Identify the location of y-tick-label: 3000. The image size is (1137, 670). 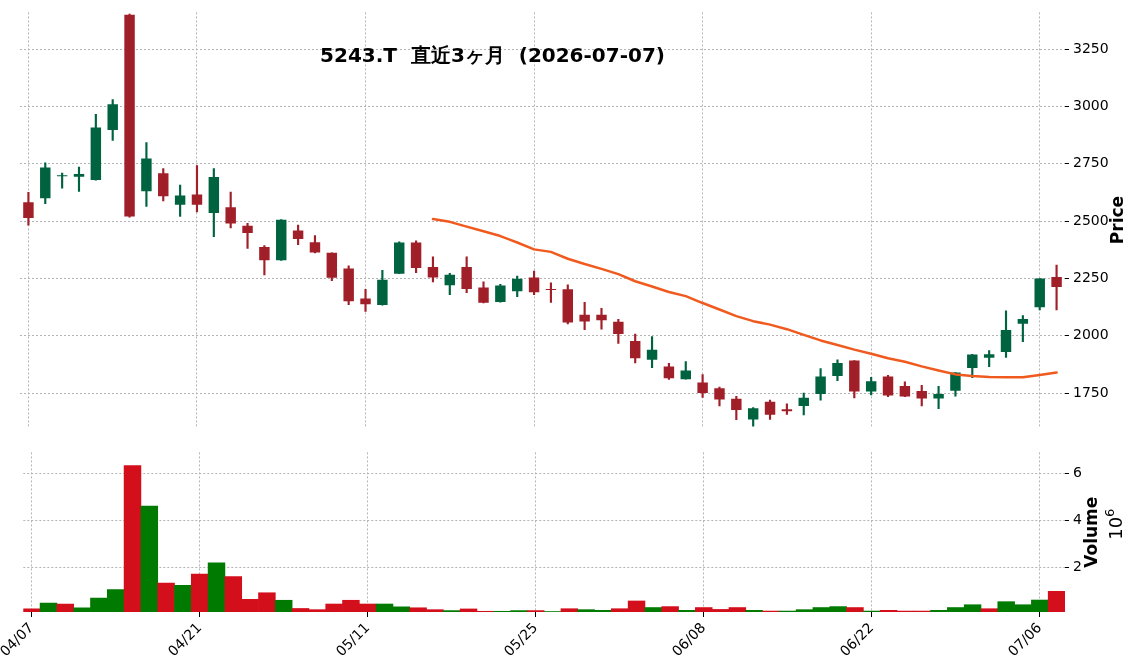
(1091, 105).